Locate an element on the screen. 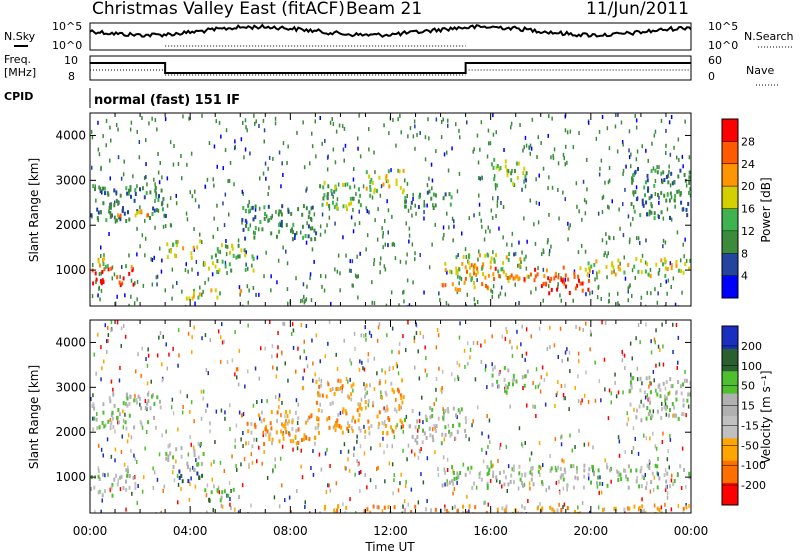 The width and height of the screenshot is (800, 554). noise-bottom-left: 10^0 is located at coordinates (67, 45).